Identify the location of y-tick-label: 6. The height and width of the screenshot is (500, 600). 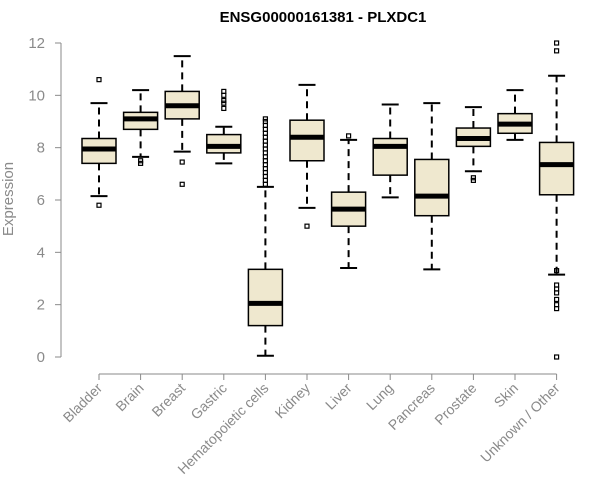
(41, 200).